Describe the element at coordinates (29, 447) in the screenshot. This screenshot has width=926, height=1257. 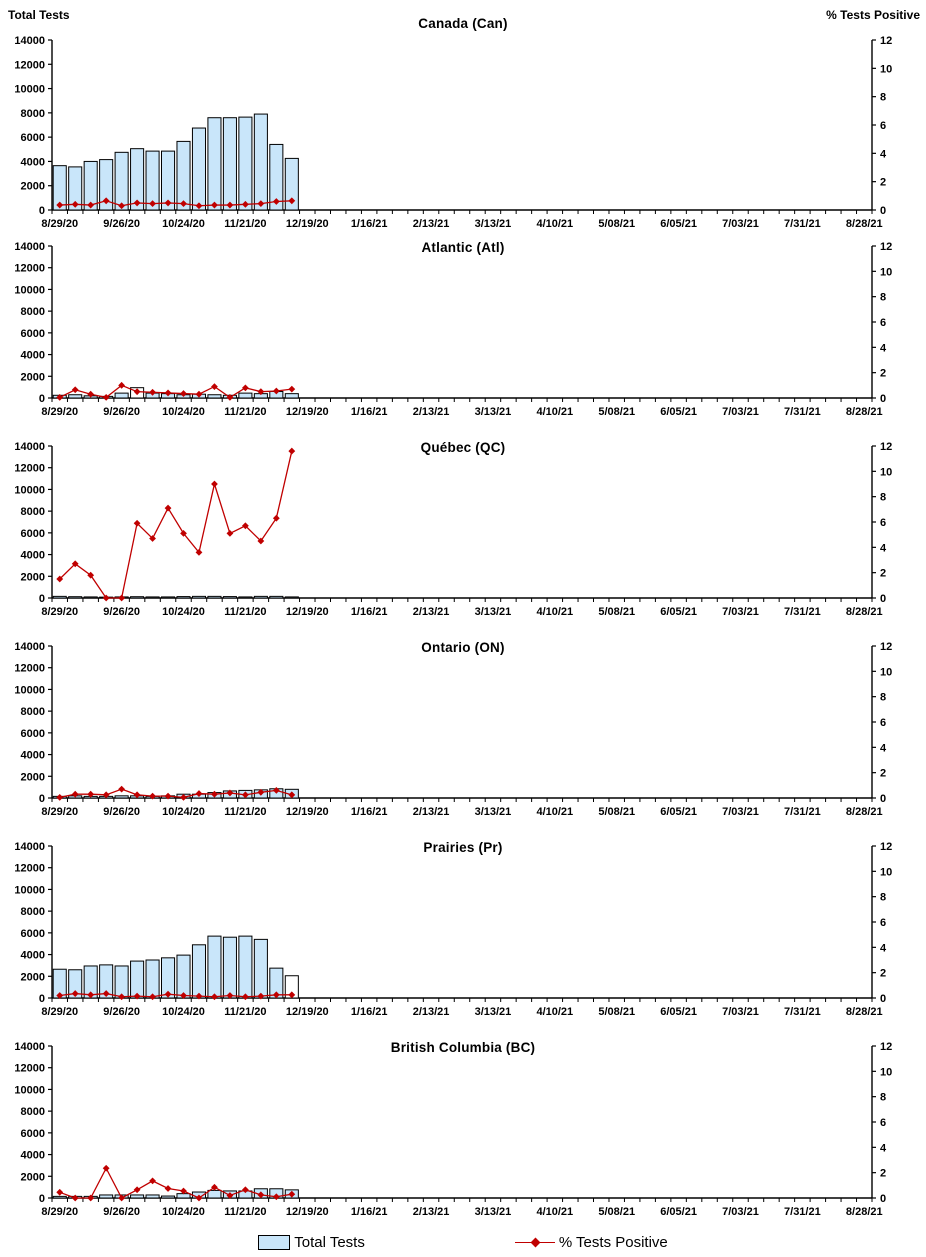
I see `svg-text: 14000` at that location.